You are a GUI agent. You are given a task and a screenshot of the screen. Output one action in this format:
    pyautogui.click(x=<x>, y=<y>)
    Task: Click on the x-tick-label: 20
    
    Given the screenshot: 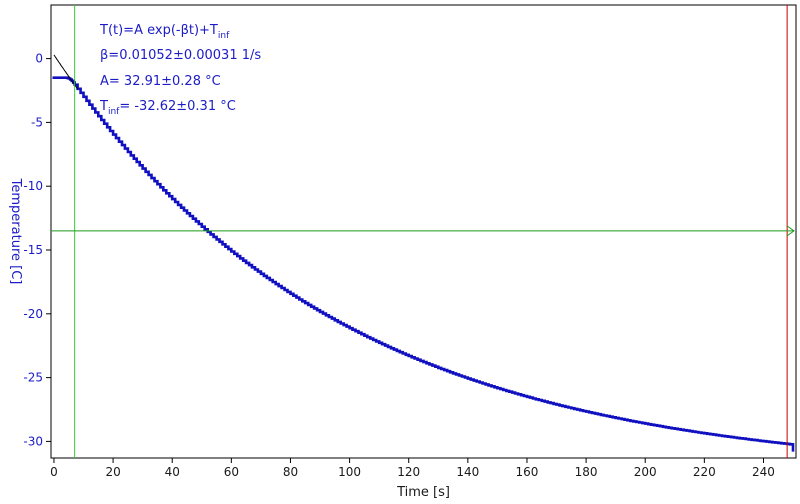 What is the action you would take?
    pyautogui.click(x=112, y=472)
    